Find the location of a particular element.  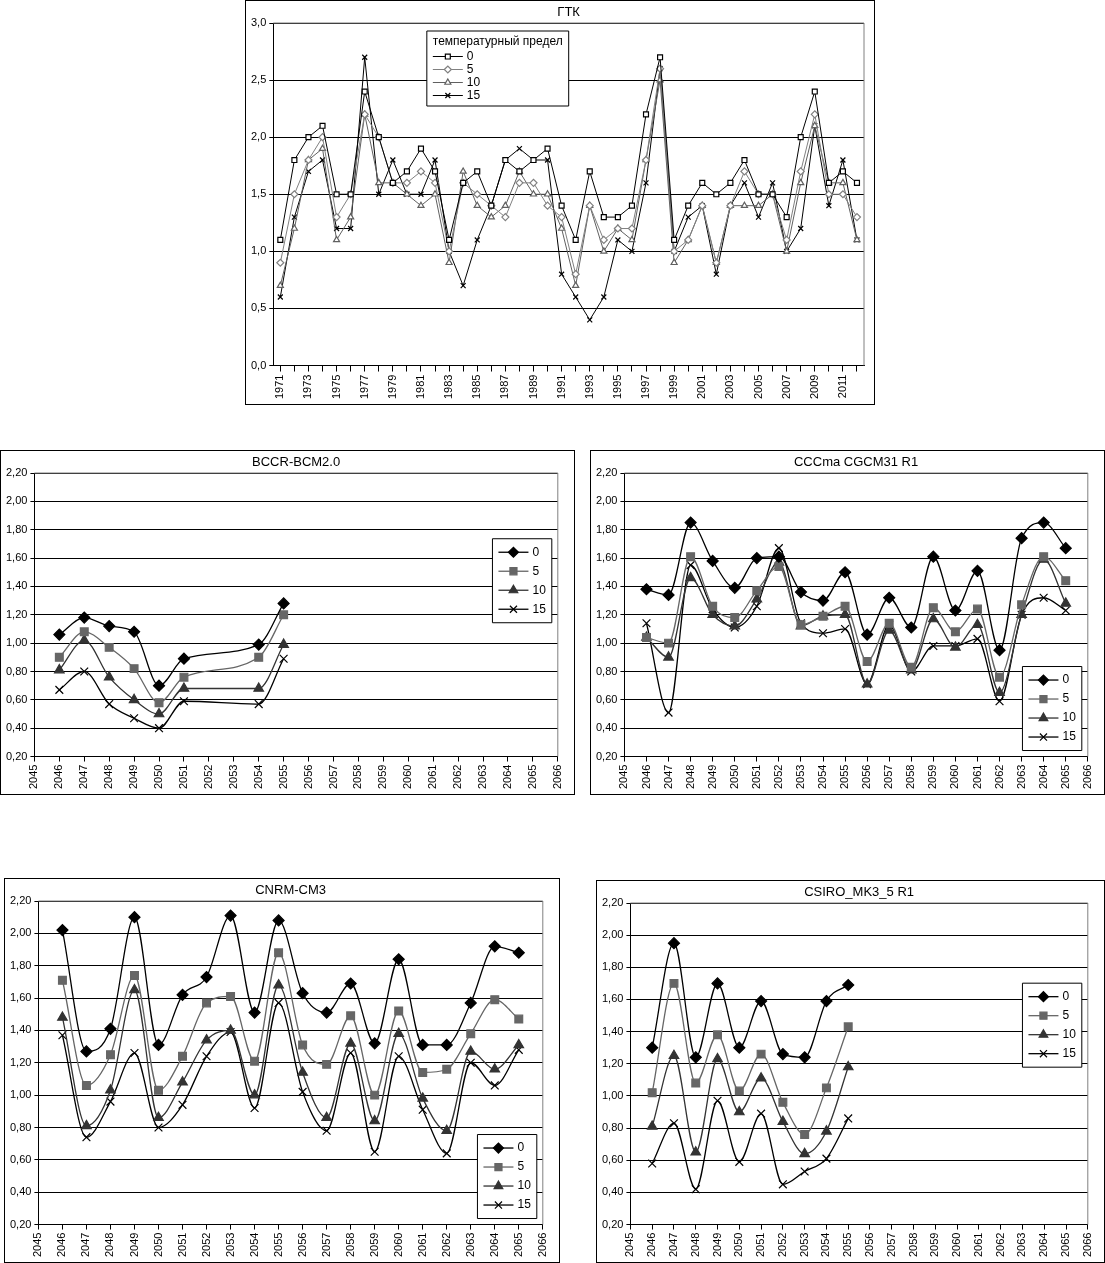

y-tick-label: 1,5 is located at coordinates (258, 193).